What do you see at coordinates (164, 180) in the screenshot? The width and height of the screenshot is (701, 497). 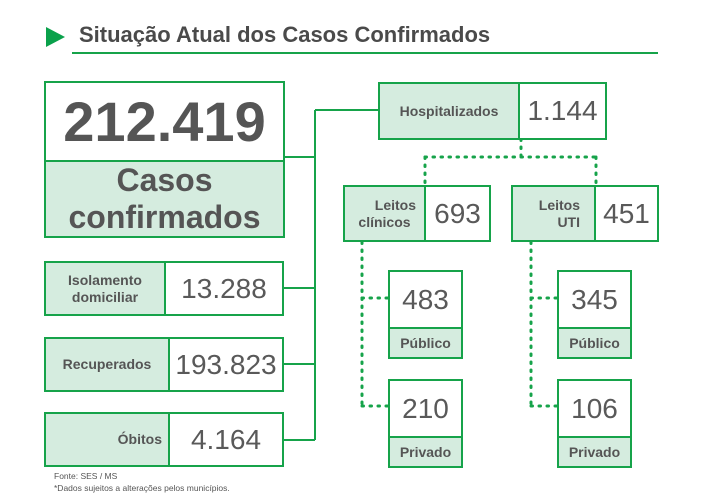 I see `total-cases-label-line1: Casos` at bounding box center [164, 180].